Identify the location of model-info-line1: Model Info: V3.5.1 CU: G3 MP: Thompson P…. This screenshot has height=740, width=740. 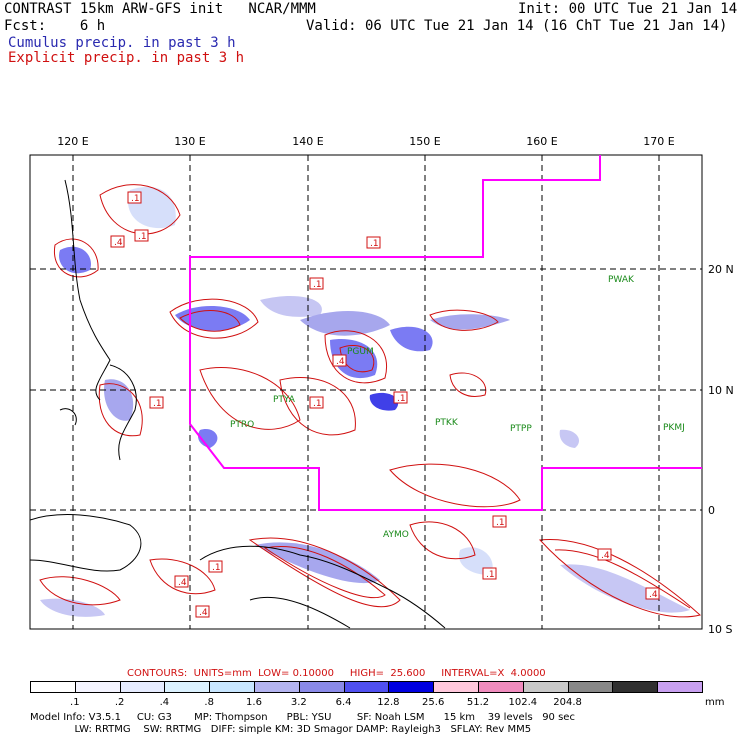
(302, 717).